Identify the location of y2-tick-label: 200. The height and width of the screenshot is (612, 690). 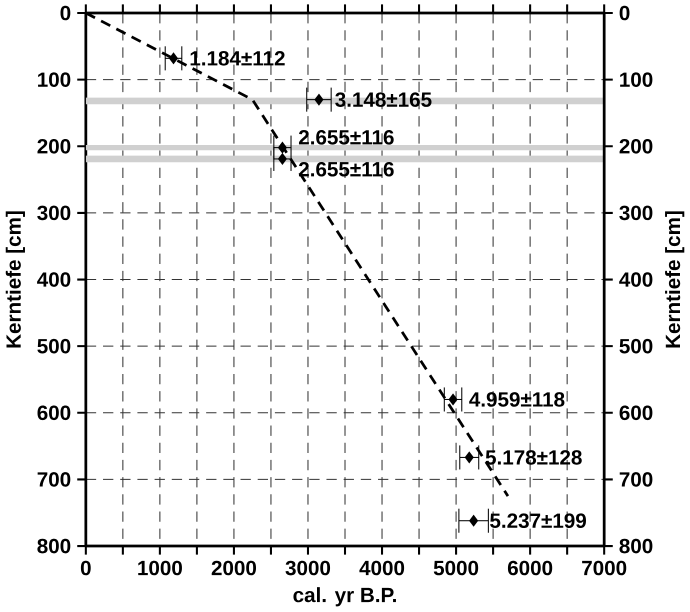
(636, 146).